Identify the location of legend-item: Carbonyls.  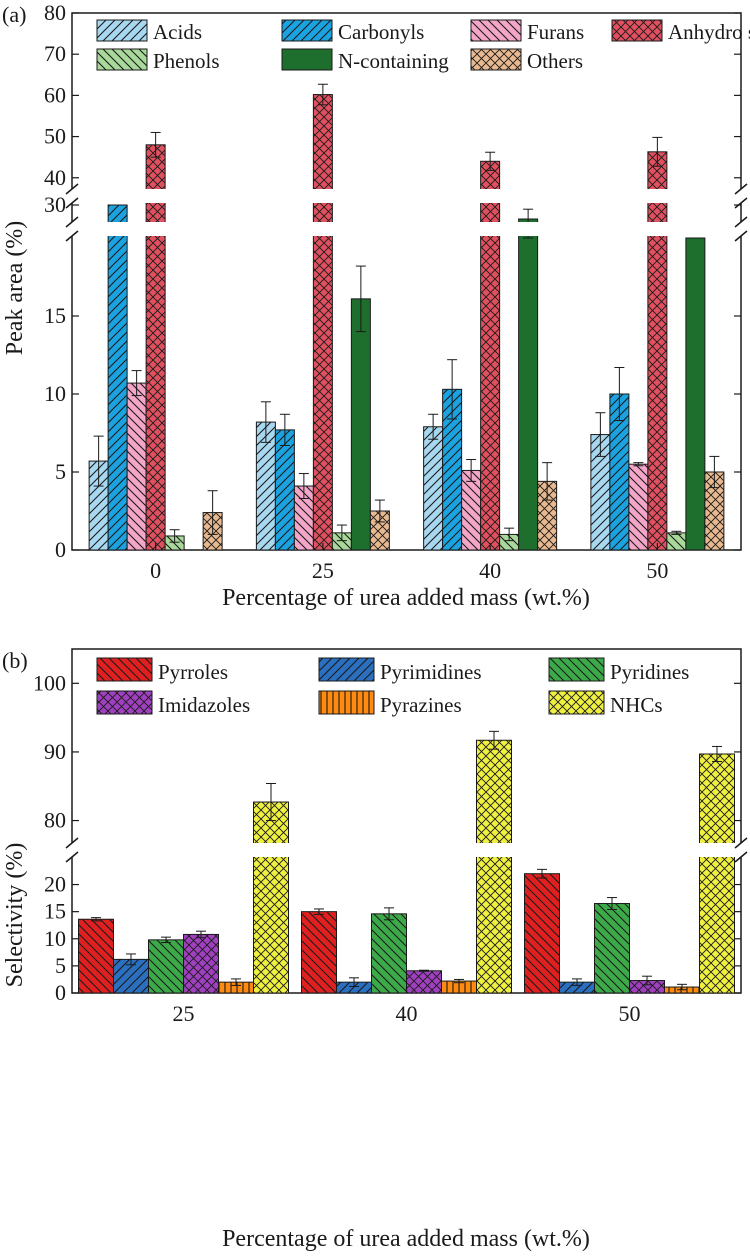
(352, 31).